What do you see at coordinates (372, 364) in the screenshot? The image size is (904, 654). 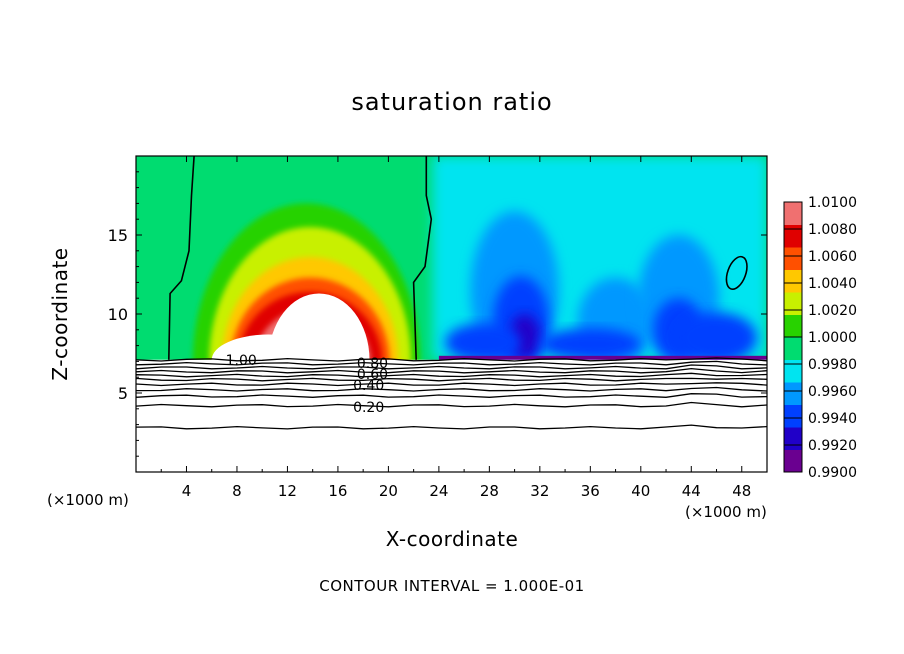 I see `contour-label-1: 0.80` at bounding box center [372, 364].